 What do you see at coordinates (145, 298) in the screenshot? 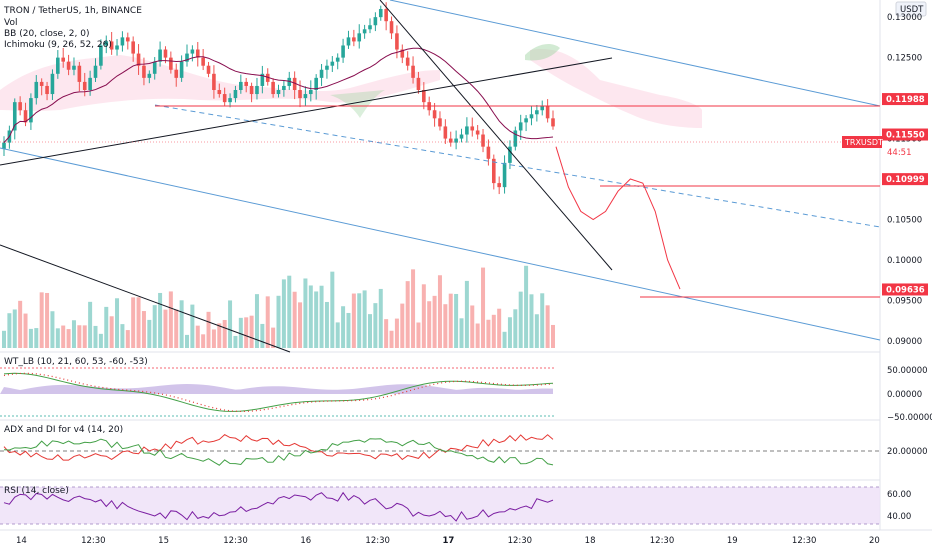
I see `trendline-lower` at bounding box center [145, 298].